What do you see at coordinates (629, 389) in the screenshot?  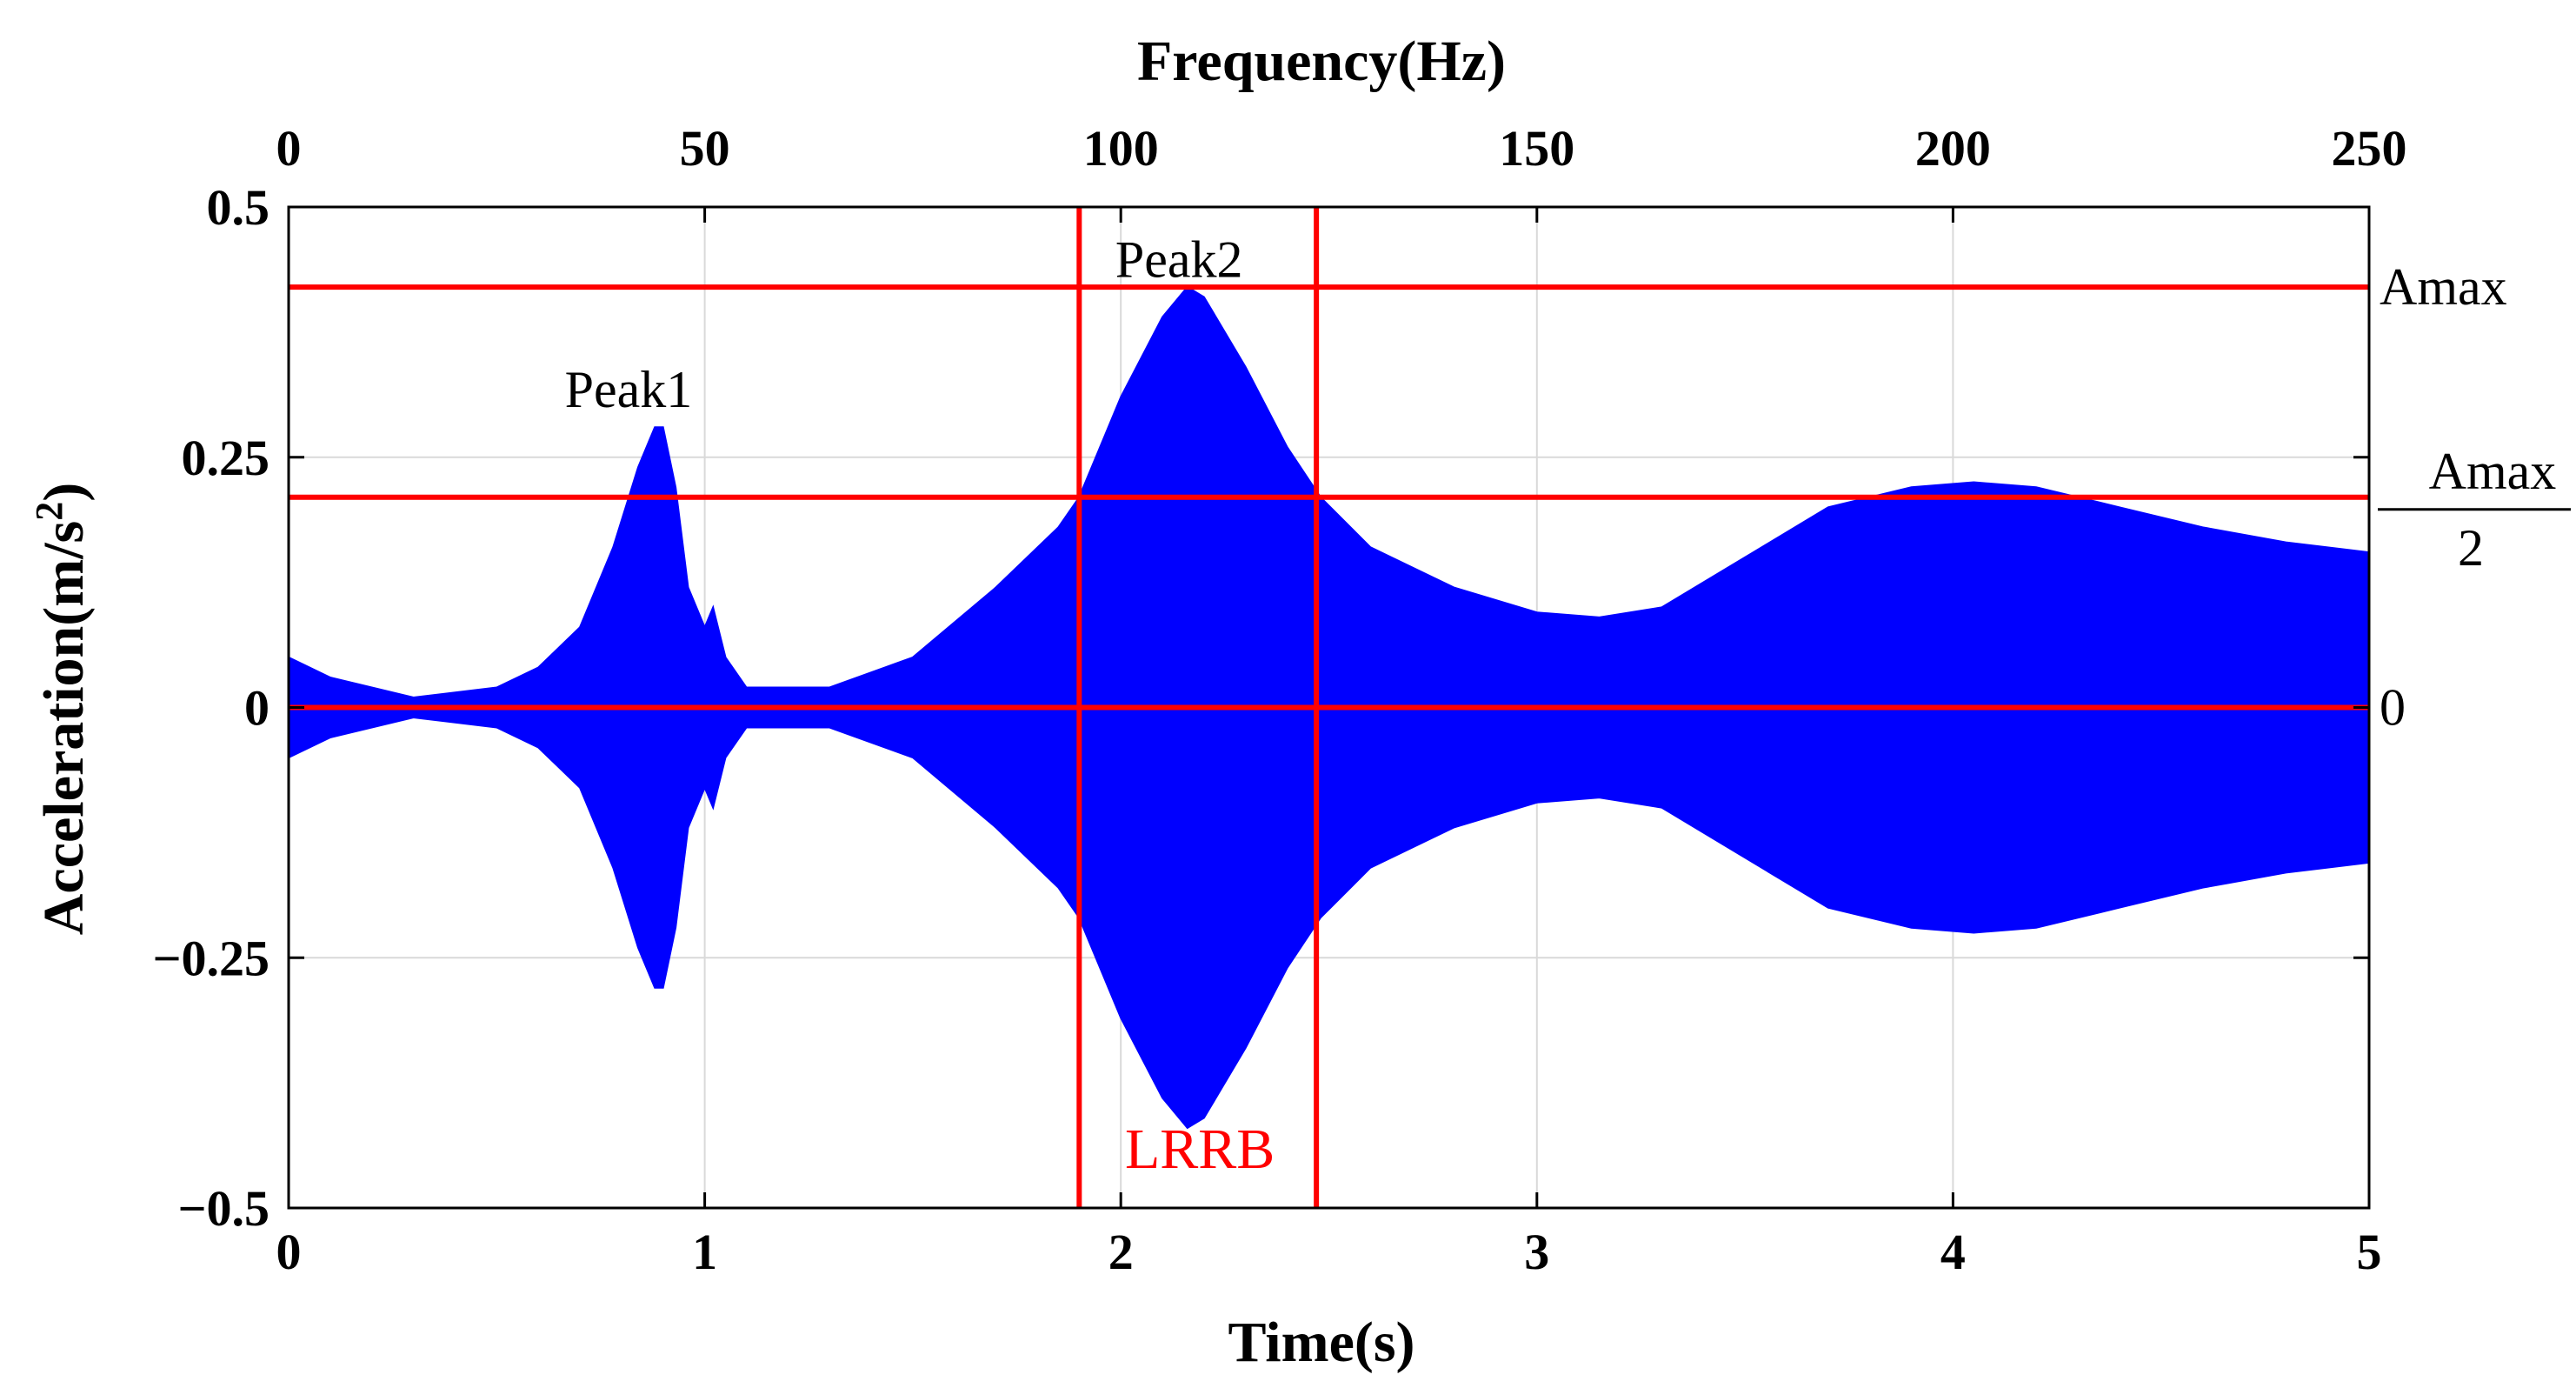 I see `peak1-label: Peak1` at bounding box center [629, 389].